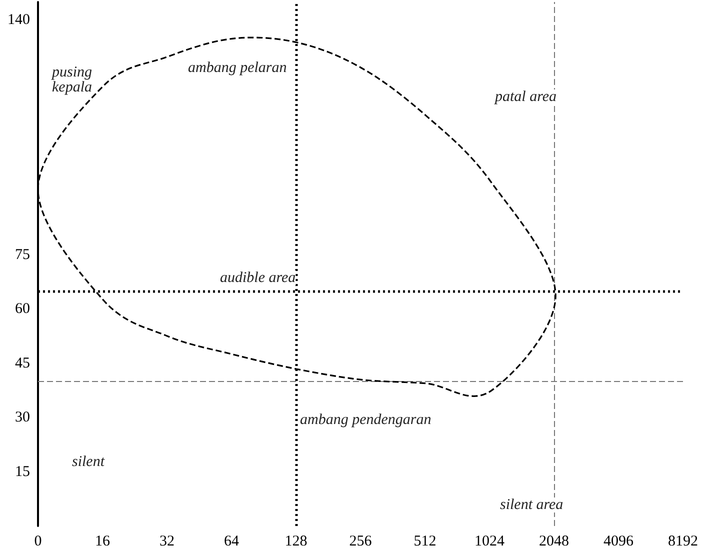 The height and width of the screenshot is (549, 701). What do you see at coordinates (525, 97) in the screenshot?
I see `annotation: patal area` at bounding box center [525, 97].